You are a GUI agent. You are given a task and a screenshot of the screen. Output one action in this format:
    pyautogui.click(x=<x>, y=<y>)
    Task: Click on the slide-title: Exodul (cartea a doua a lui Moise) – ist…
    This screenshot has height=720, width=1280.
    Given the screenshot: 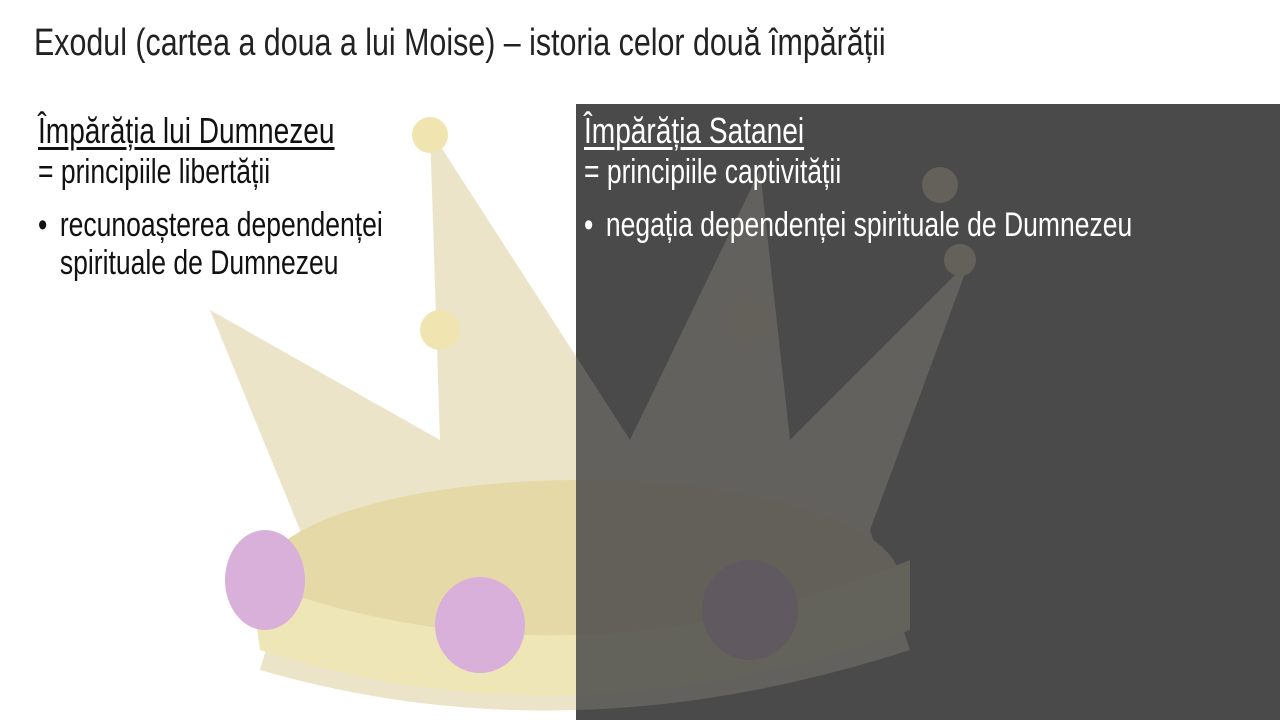 What is the action you would take?
    pyautogui.click(x=460, y=43)
    